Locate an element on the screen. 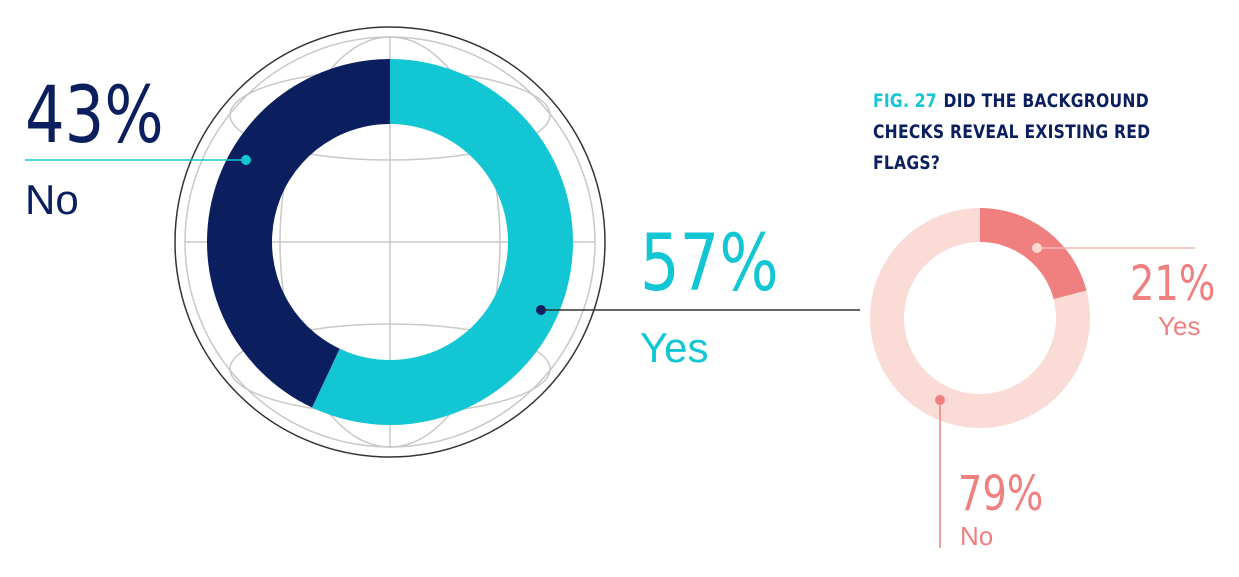 The width and height of the screenshot is (1239, 577). value-label: 21% is located at coordinates (1172, 284).